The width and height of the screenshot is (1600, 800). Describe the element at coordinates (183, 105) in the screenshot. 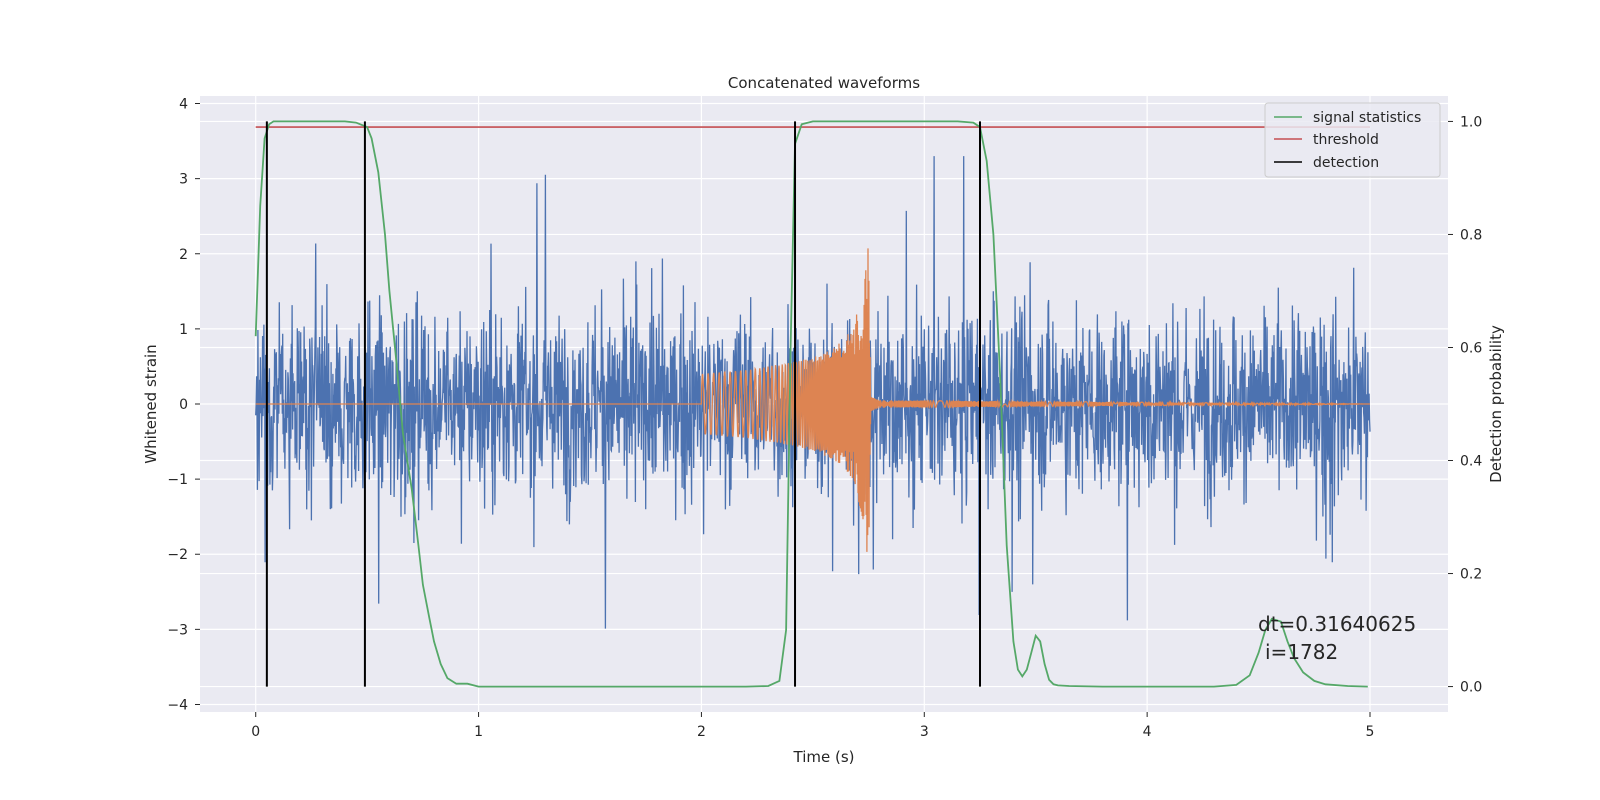

I see `y-tick-label: 4` at that location.